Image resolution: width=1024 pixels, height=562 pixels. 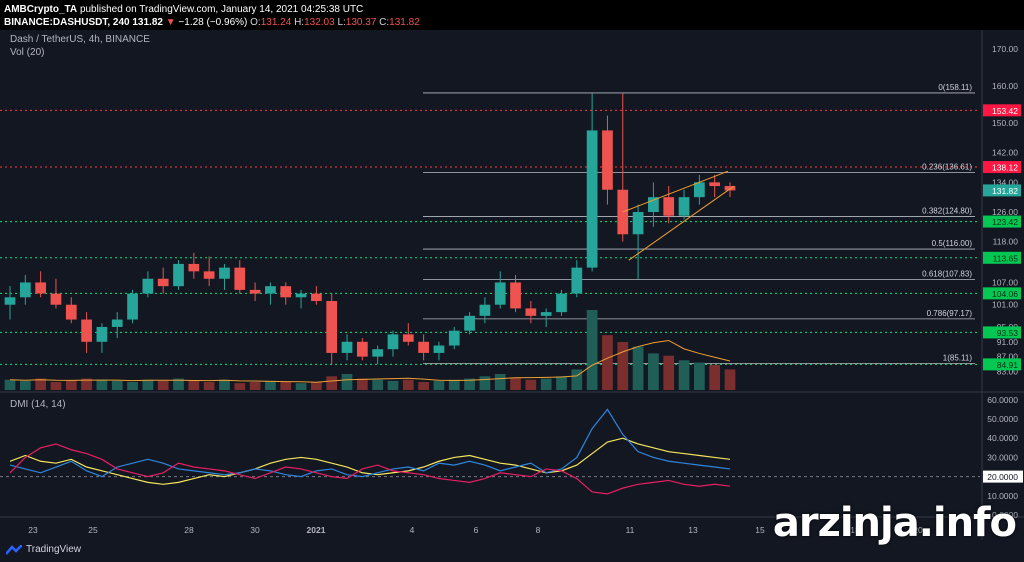 I want to click on open-label: O:, so click(x=255, y=22).